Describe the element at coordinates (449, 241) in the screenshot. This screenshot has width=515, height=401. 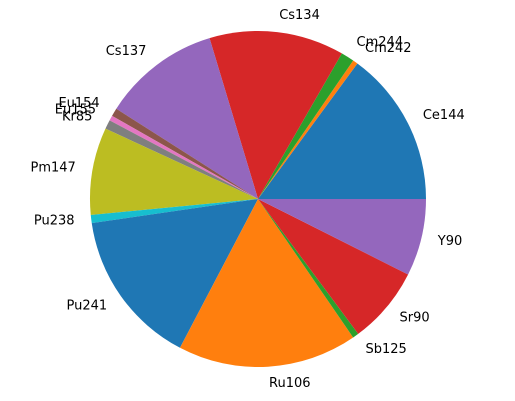
I see `pie-label-y90: Y90` at that location.